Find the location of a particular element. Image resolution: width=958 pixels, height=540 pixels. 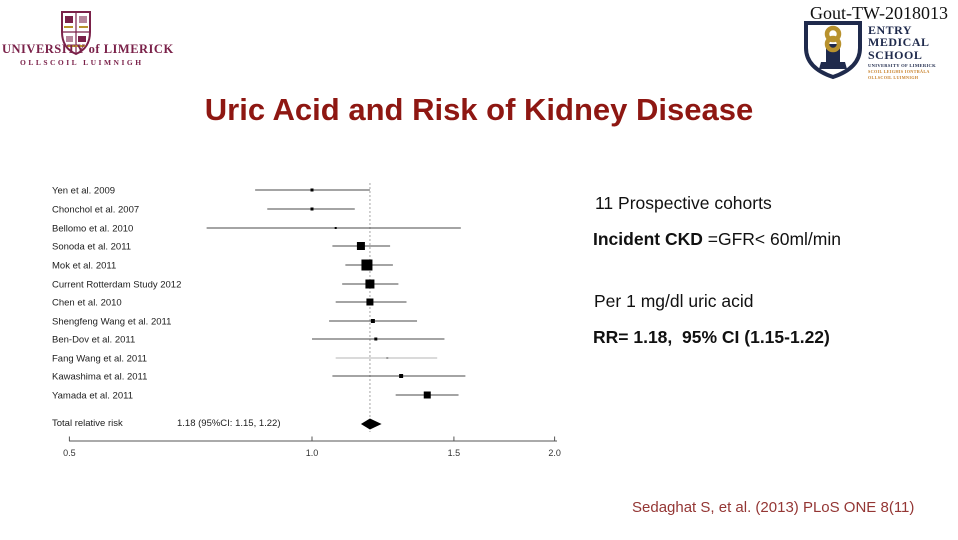

study-label: Kawashima et al. 2011 is located at coordinates (99, 377).